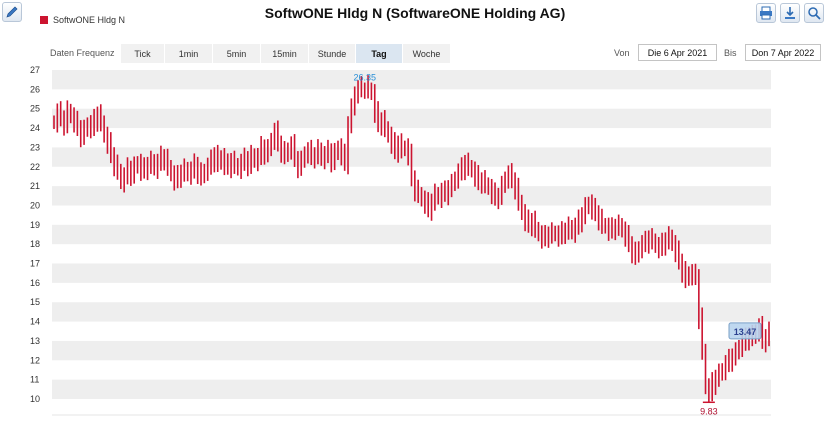  Describe the element at coordinates (35, 360) in the screenshot. I see `y-tick-label: 12` at that location.